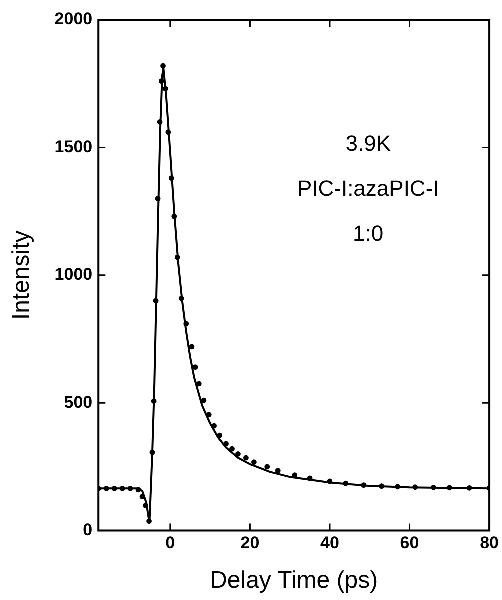  Describe the element at coordinates (410, 543) in the screenshot. I see `x-tick-label: 60` at that location.